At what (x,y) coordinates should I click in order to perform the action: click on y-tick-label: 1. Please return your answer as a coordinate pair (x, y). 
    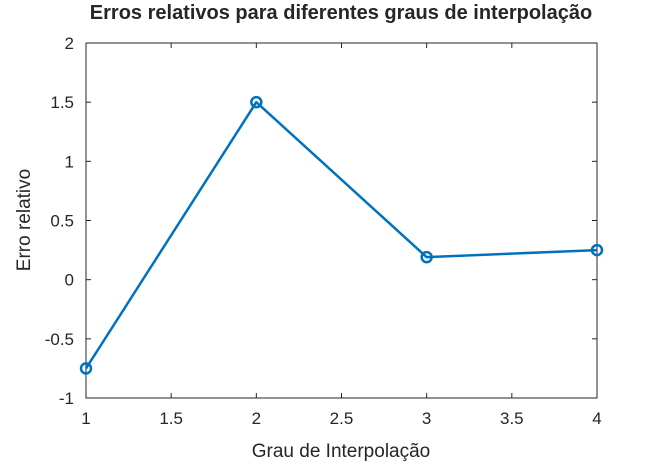
    Looking at the image, I should click on (69, 161).